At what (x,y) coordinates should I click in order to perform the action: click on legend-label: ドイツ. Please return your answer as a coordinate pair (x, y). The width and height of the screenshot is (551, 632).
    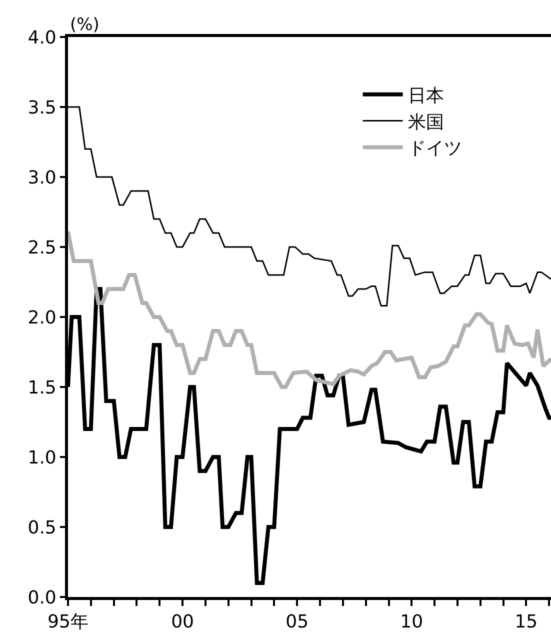
    Looking at the image, I should click on (435, 149).